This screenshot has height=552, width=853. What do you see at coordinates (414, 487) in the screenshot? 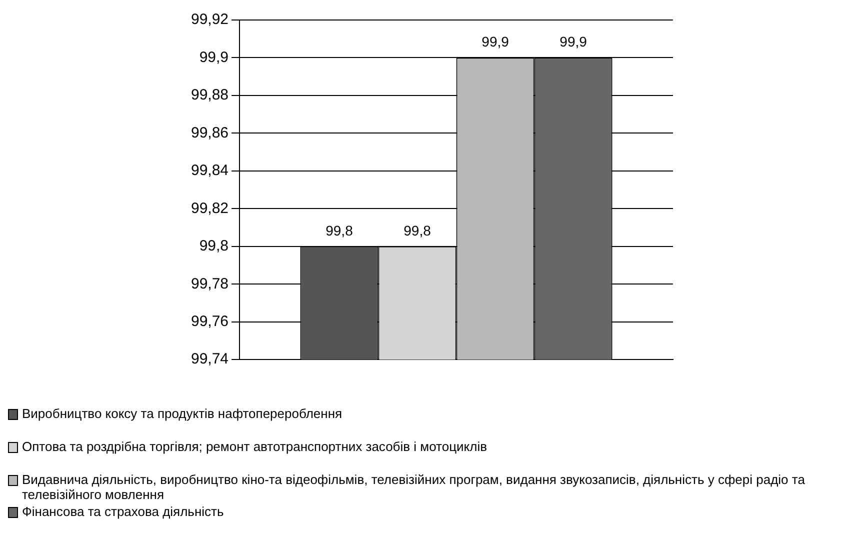
I see `legend-label: Видавнича діяльність, виробництво кіно-та відеофільмів, телевізійних програм, видання звукозаписів, діяльність у сфері радіо та телевізійного мовлення` at bounding box center [414, 487].